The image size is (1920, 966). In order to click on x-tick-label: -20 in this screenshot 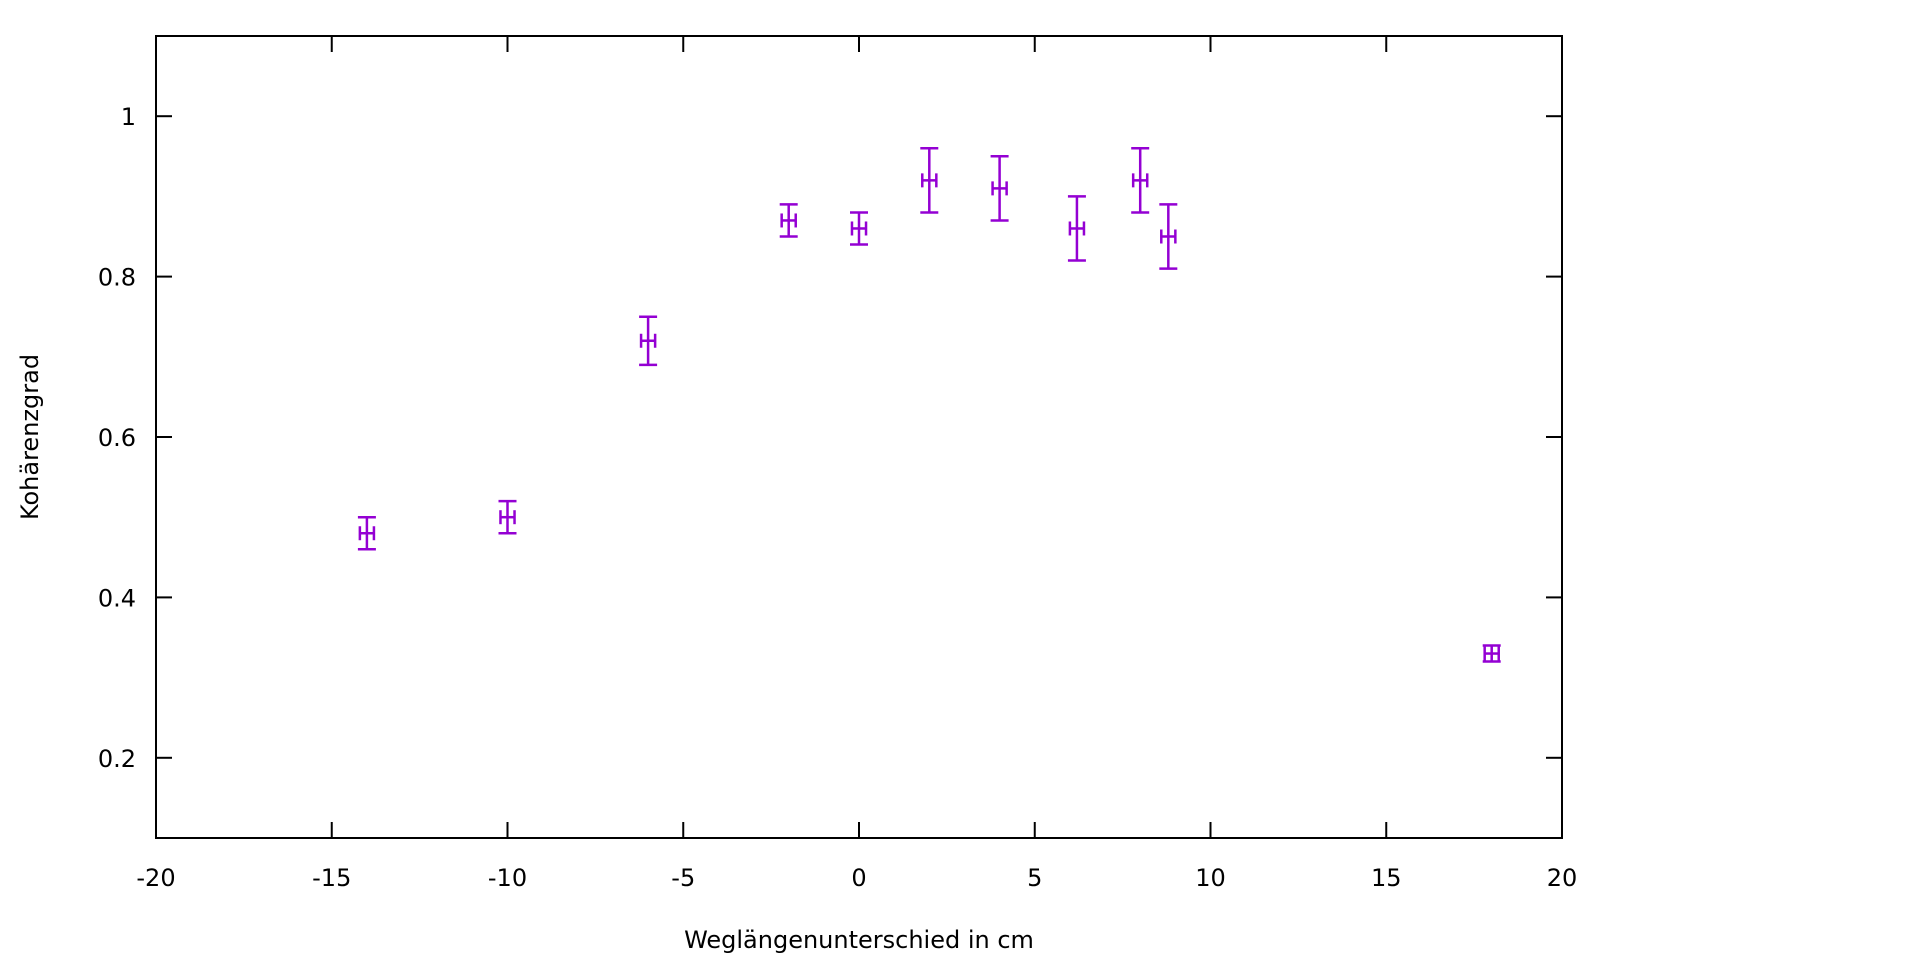, I will do `click(155, 878)`.